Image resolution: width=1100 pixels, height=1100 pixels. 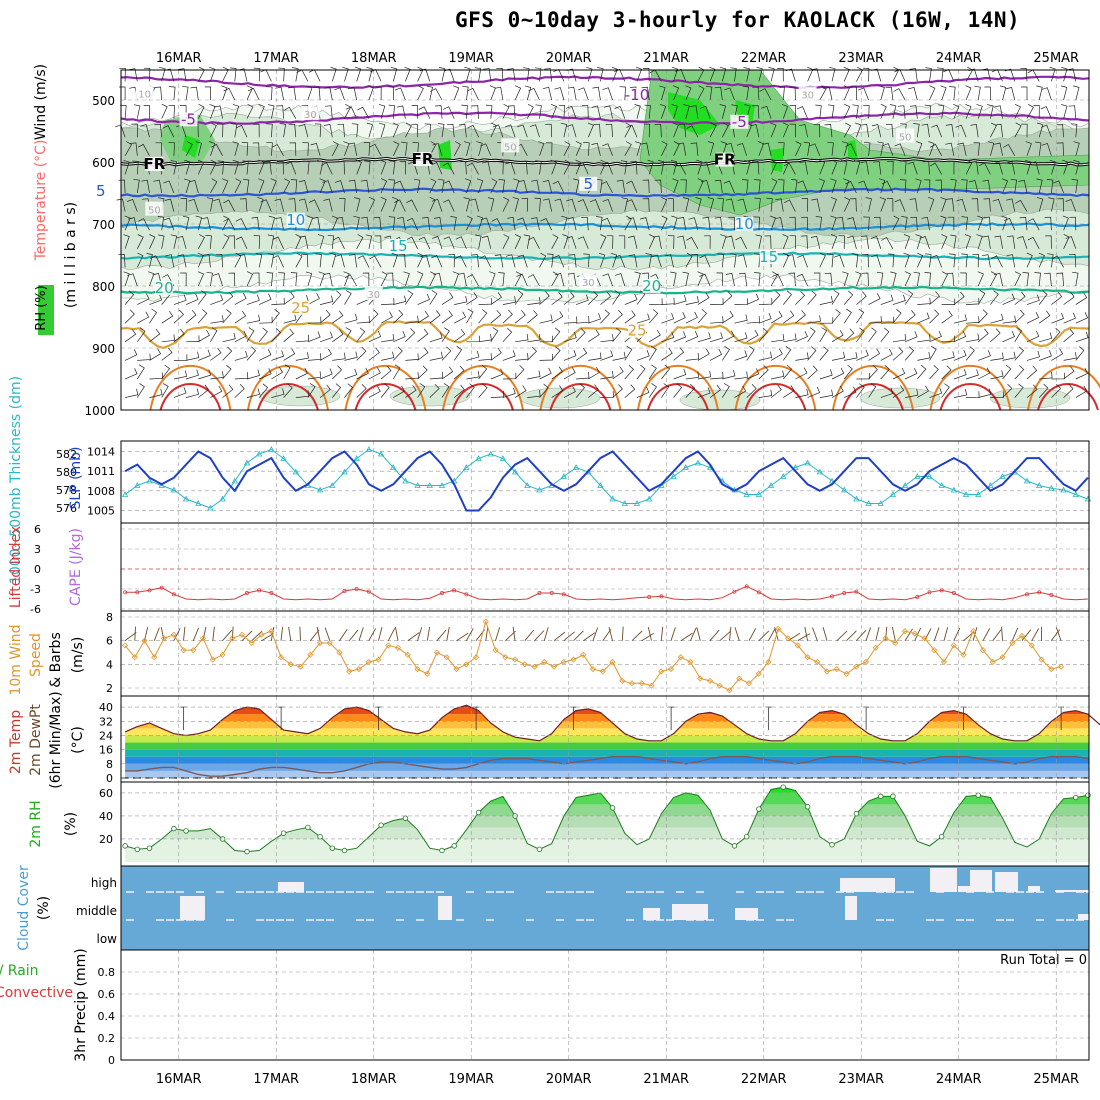 I want to click on precip-panel-frame, so click(x=605, y=1005).